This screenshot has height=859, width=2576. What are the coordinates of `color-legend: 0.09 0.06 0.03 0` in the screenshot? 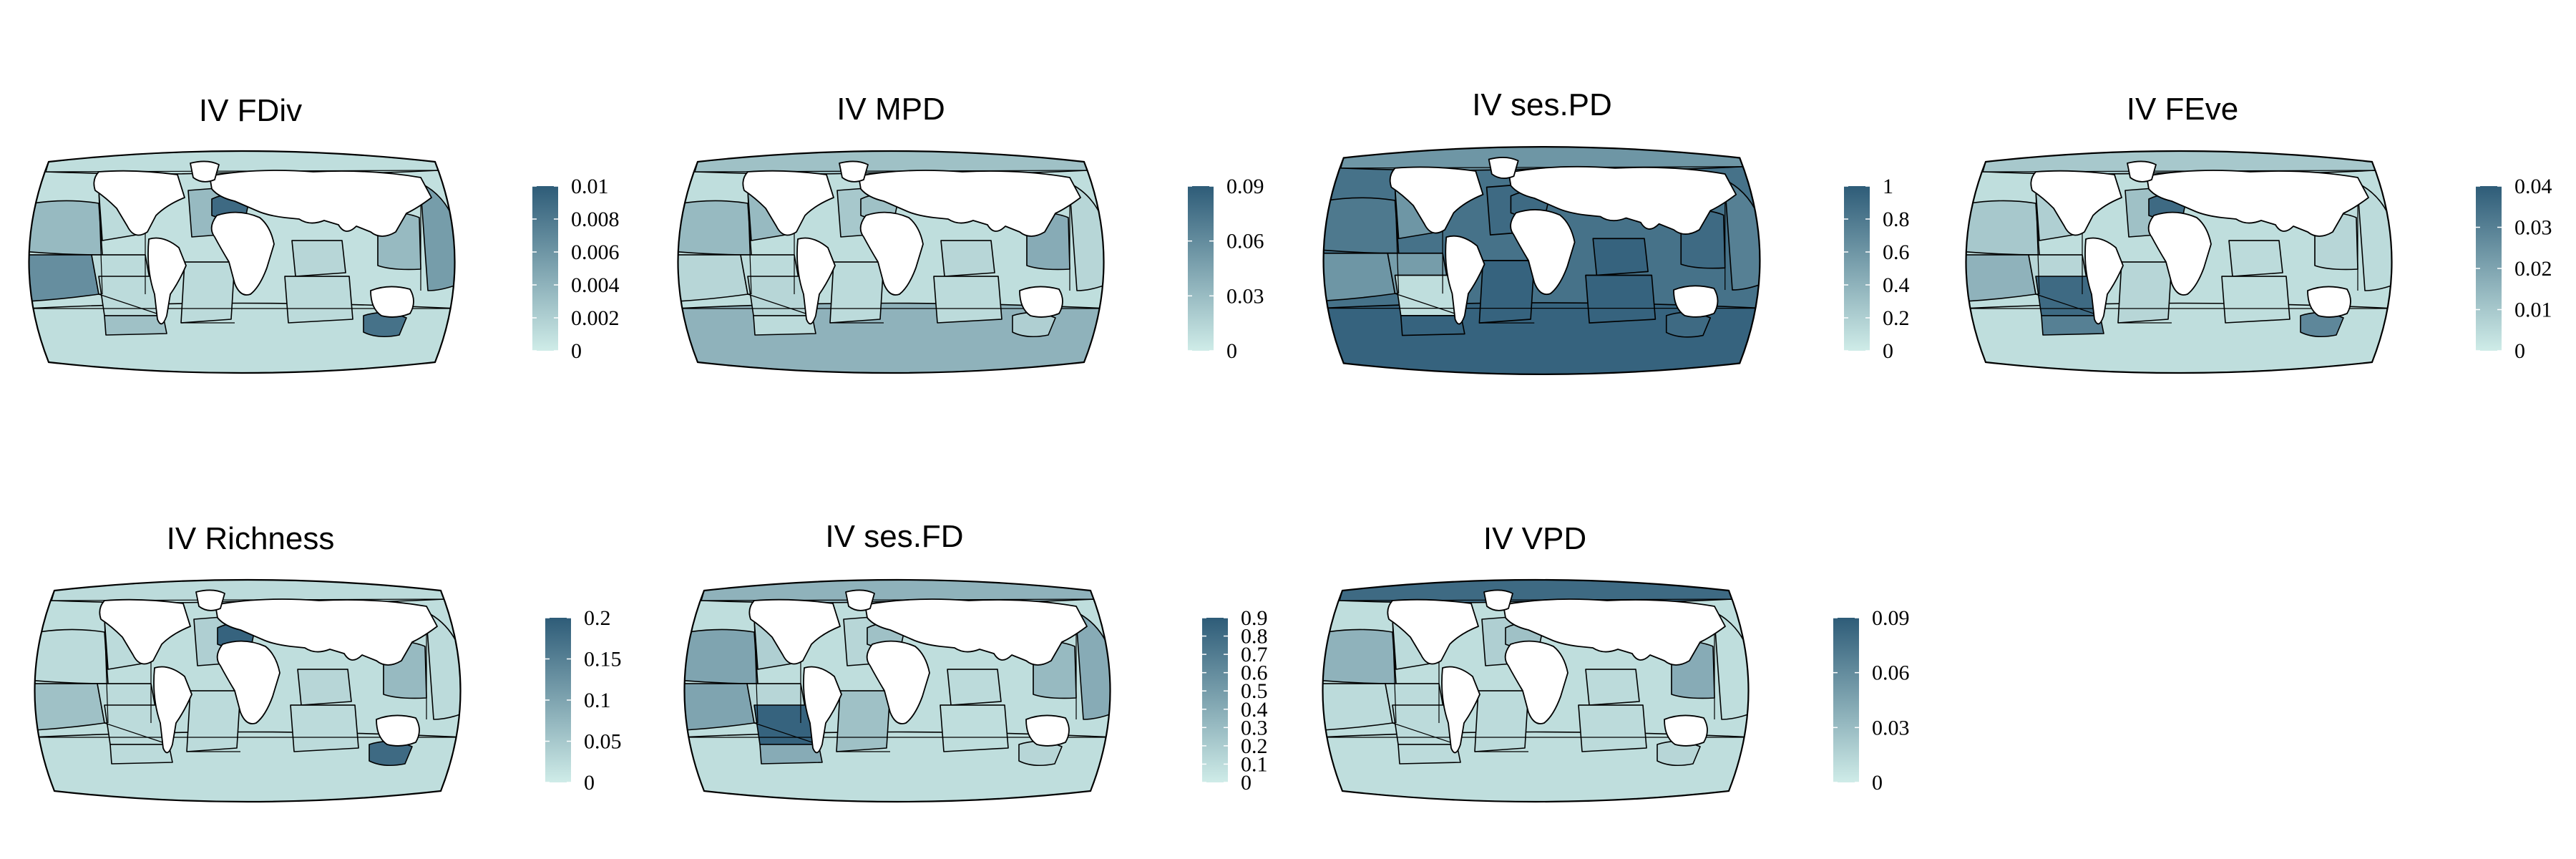 It's located at (1226, 269).